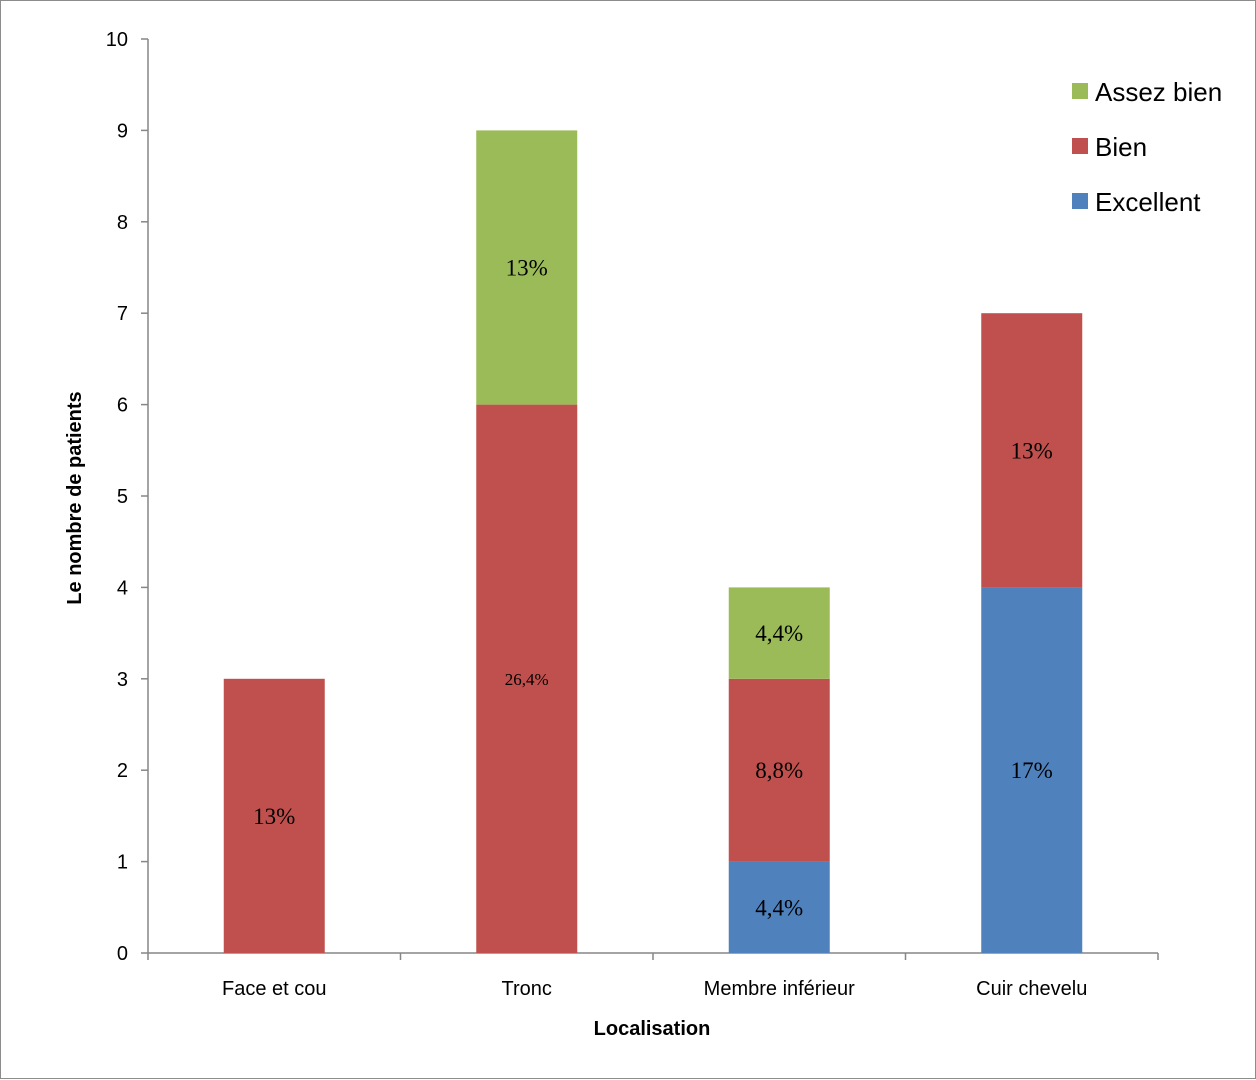 The image size is (1256, 1080). What do you see at coordinates (122, 497) in the screenshot?
I see `y-tick-label: 5` at bounding box center [122, 497].